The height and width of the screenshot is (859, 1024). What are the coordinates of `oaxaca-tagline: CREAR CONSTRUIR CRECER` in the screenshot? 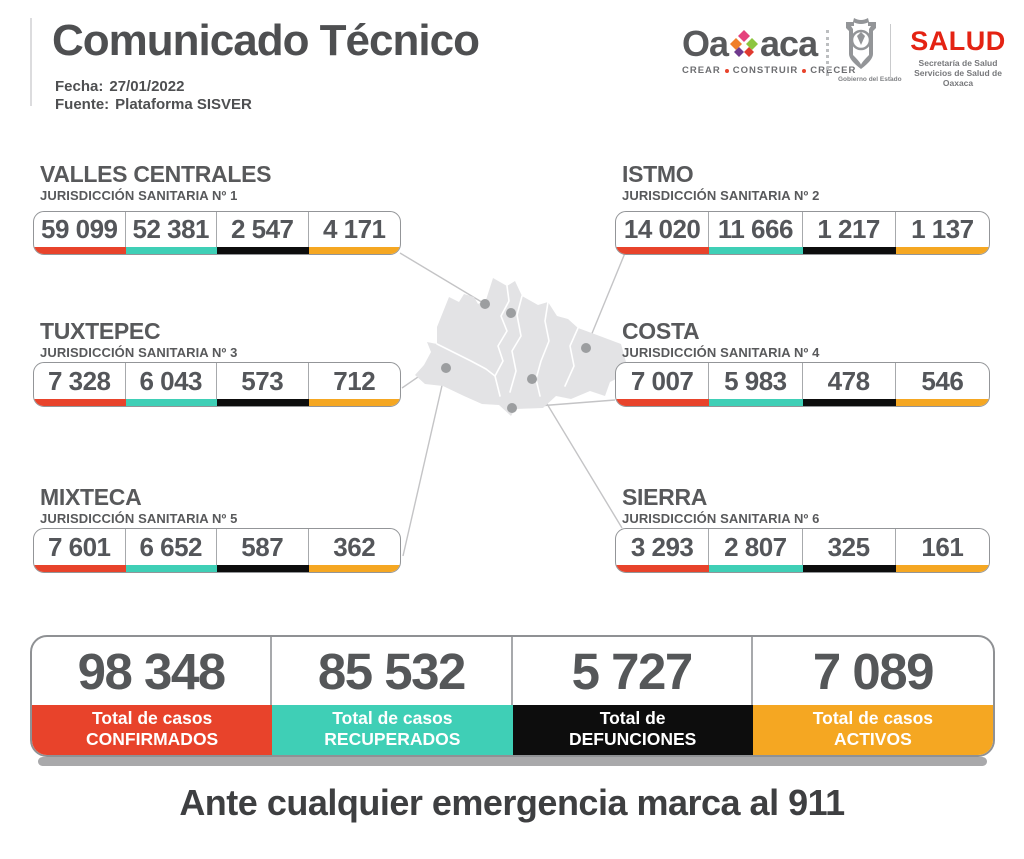 It's located at (769, 70).